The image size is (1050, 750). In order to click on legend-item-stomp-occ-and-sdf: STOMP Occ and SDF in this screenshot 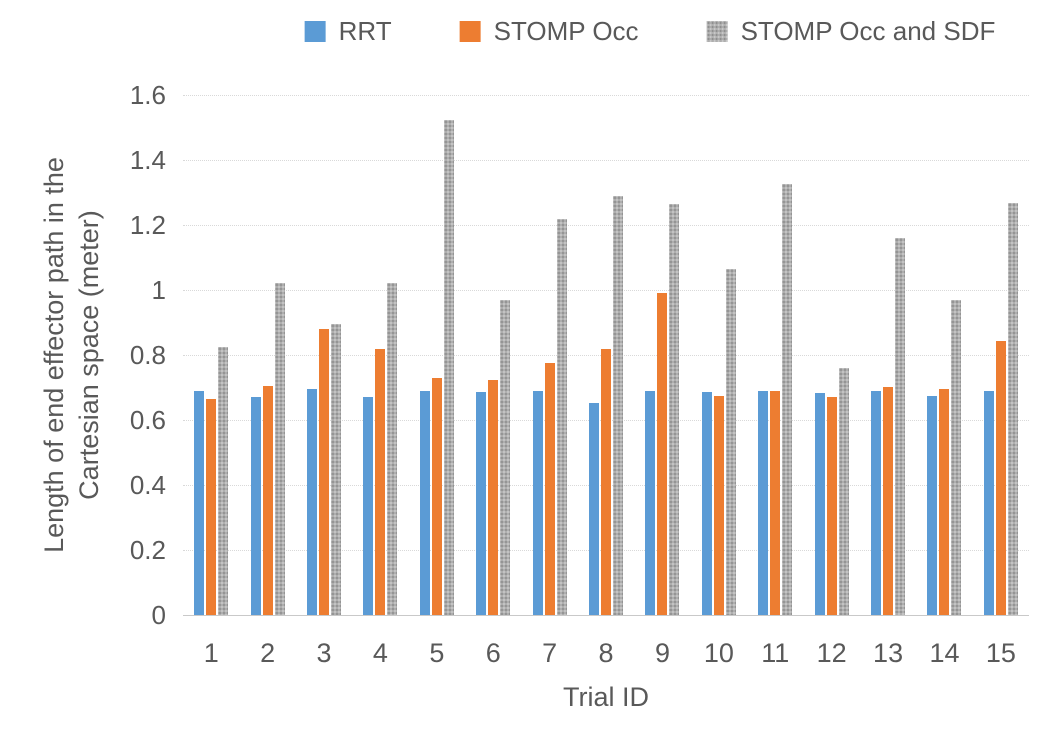, I will do `click(851, 31)`.